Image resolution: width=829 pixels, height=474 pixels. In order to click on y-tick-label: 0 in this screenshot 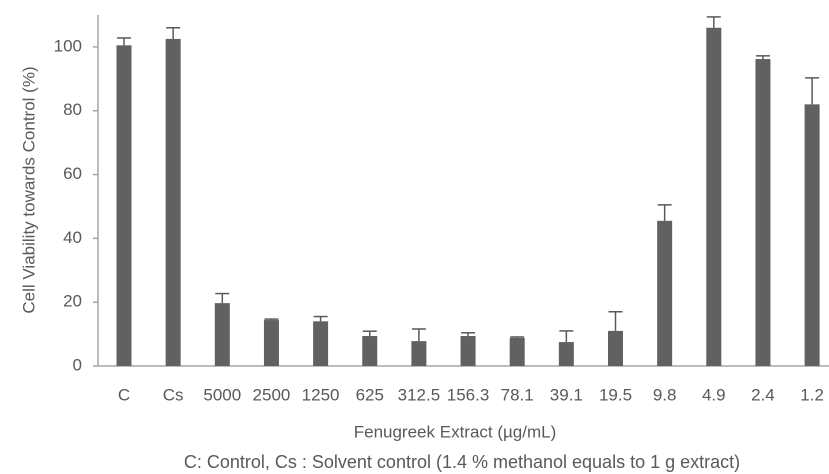, I will do `click(77, 364)`.